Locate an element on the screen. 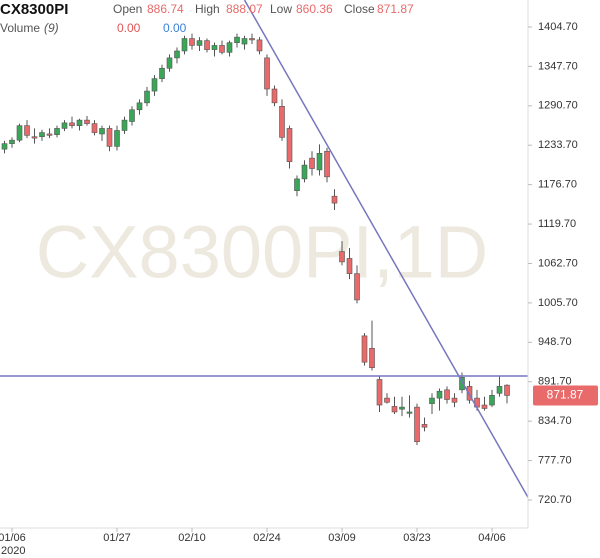 This screenshot has width=600, height=558. price-tag-label: 871.87 is located at coordinates (565, 395).